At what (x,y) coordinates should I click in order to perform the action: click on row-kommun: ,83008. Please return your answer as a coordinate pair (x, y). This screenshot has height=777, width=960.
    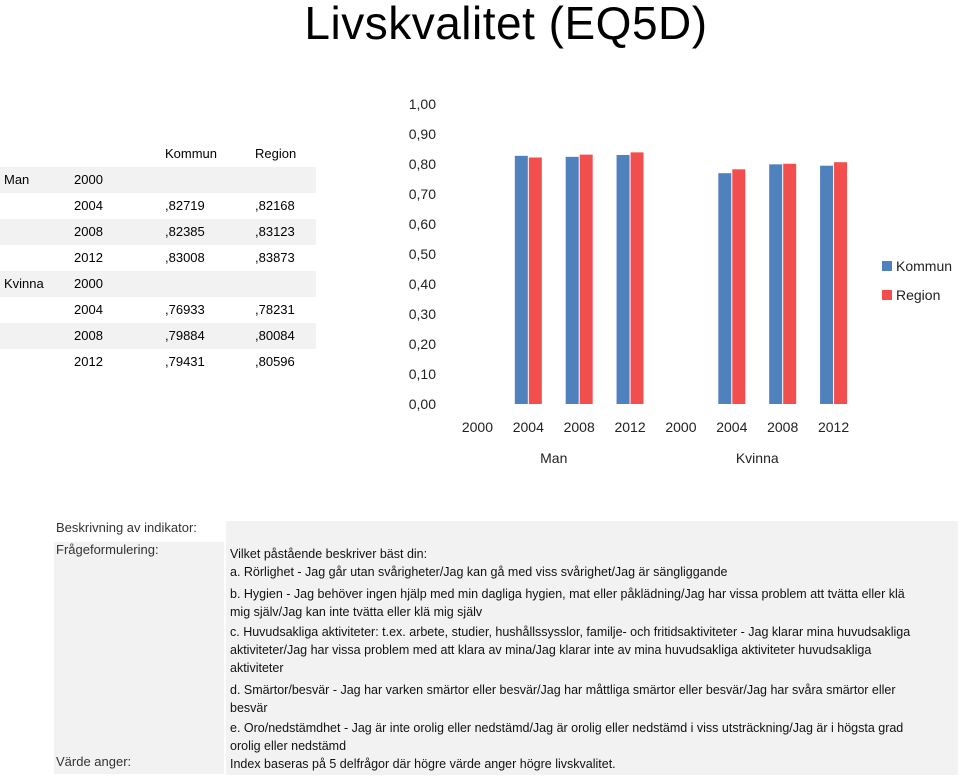
    Looking at the image, I should click on (185, 257).